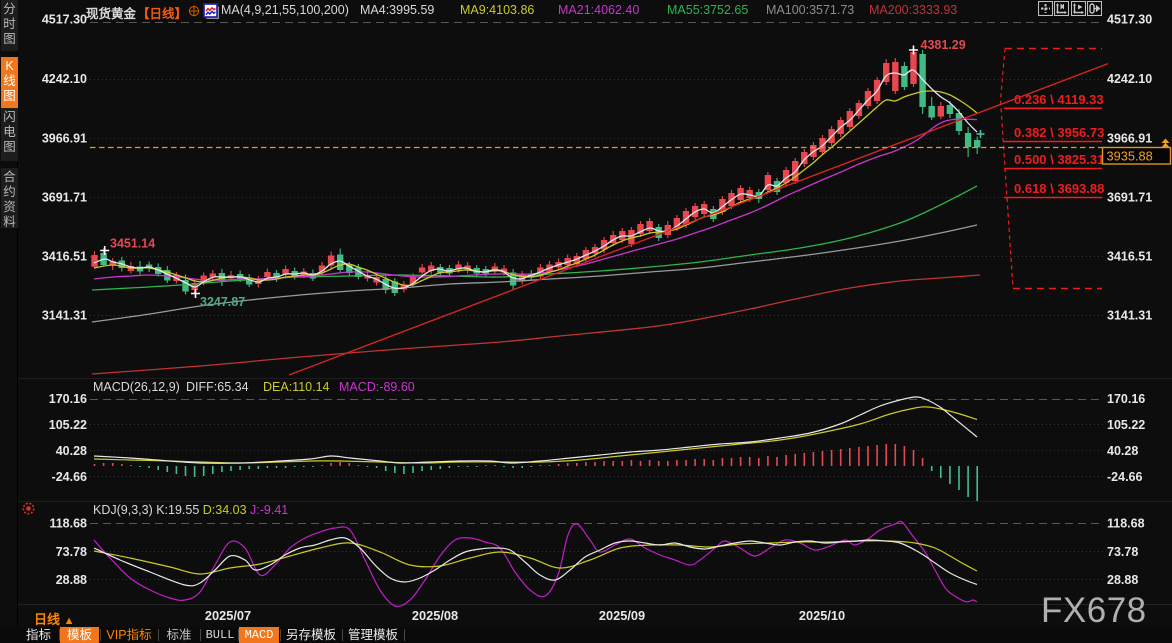 The width and height of the screenshot is (1172, 643). Describe the element at coordinates (1130, 156) in the screenshot. I see `svg-text: 3935.88` at that location.